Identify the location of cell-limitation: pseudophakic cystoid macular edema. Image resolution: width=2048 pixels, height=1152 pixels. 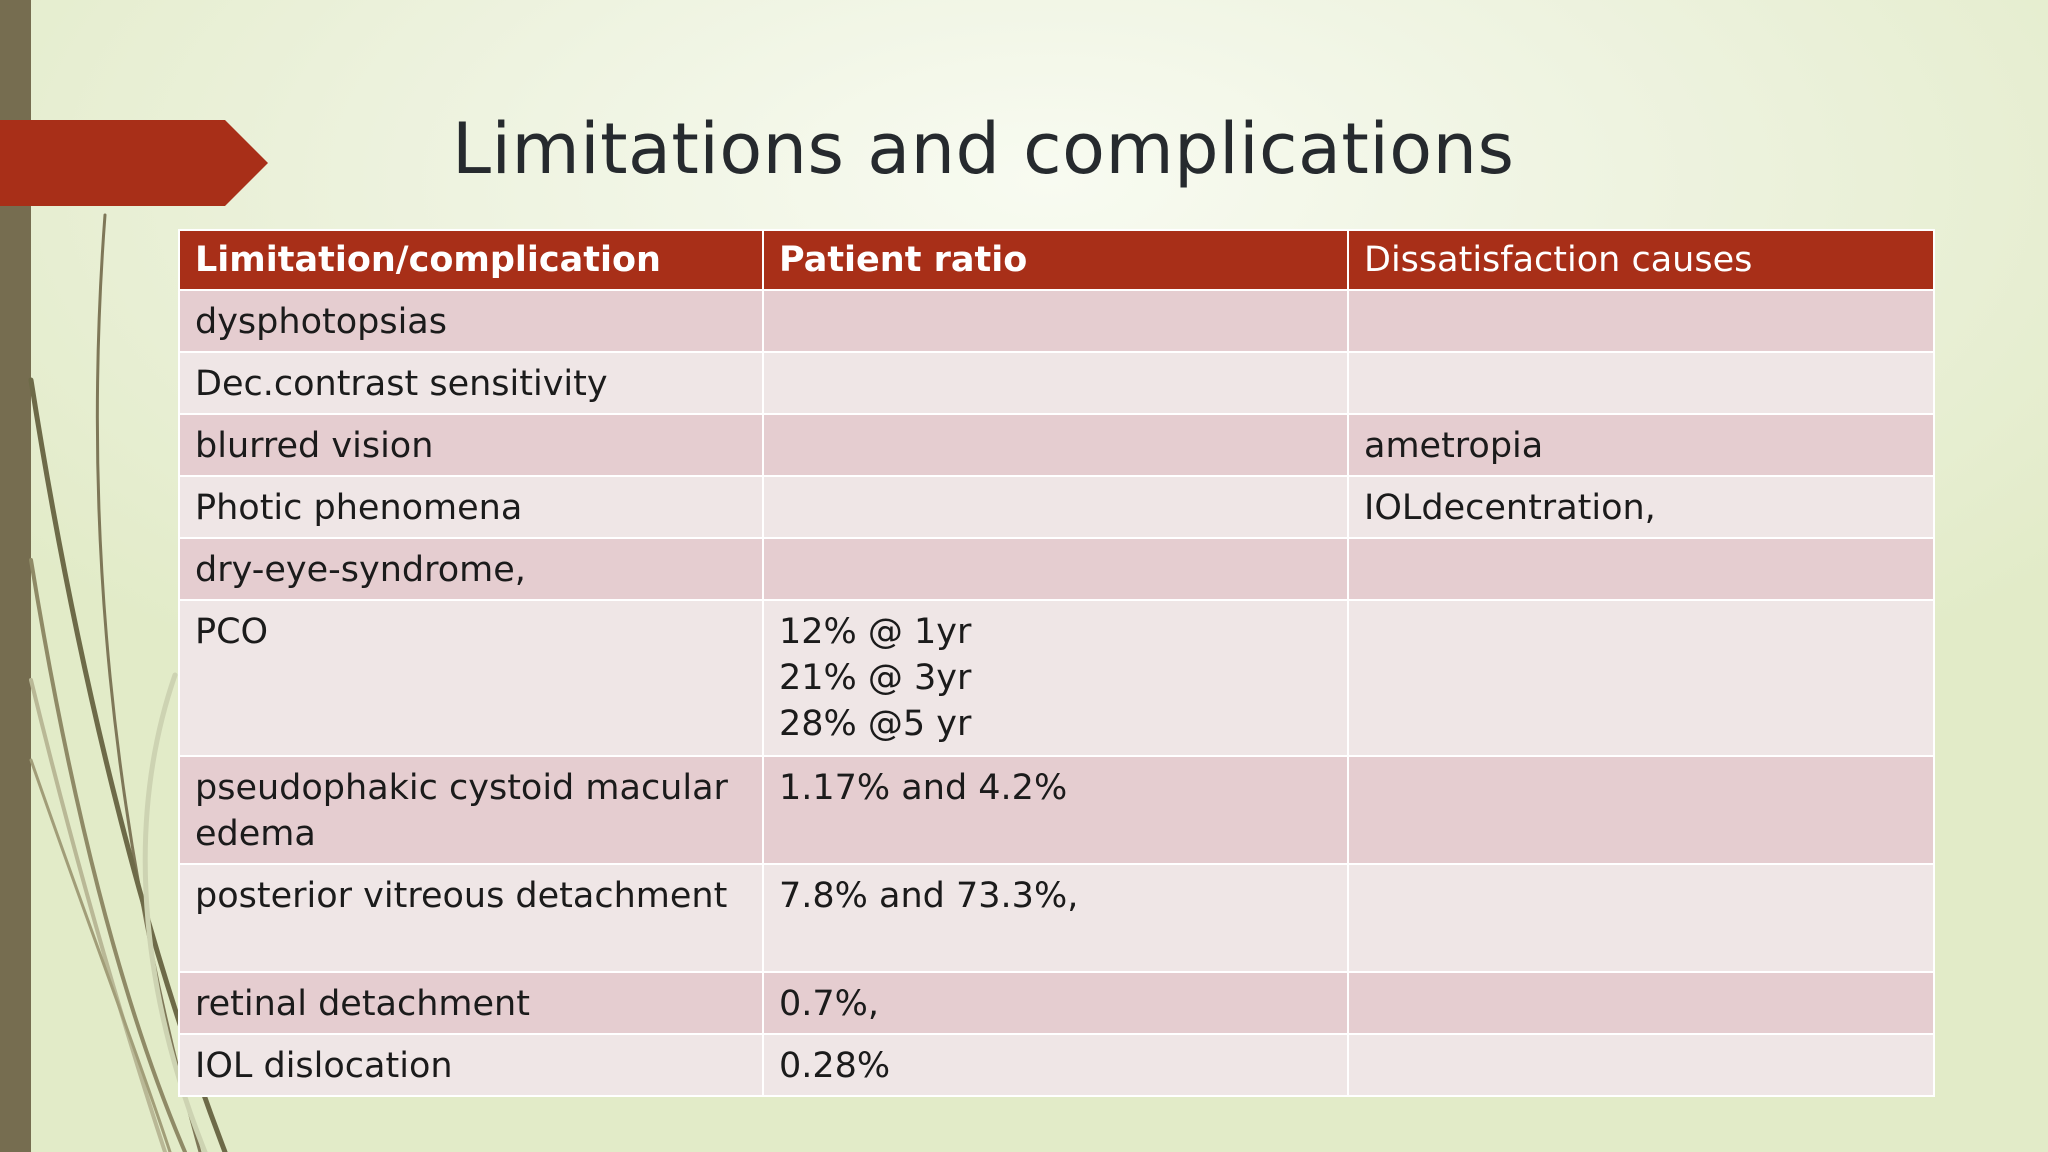
(471, 810).